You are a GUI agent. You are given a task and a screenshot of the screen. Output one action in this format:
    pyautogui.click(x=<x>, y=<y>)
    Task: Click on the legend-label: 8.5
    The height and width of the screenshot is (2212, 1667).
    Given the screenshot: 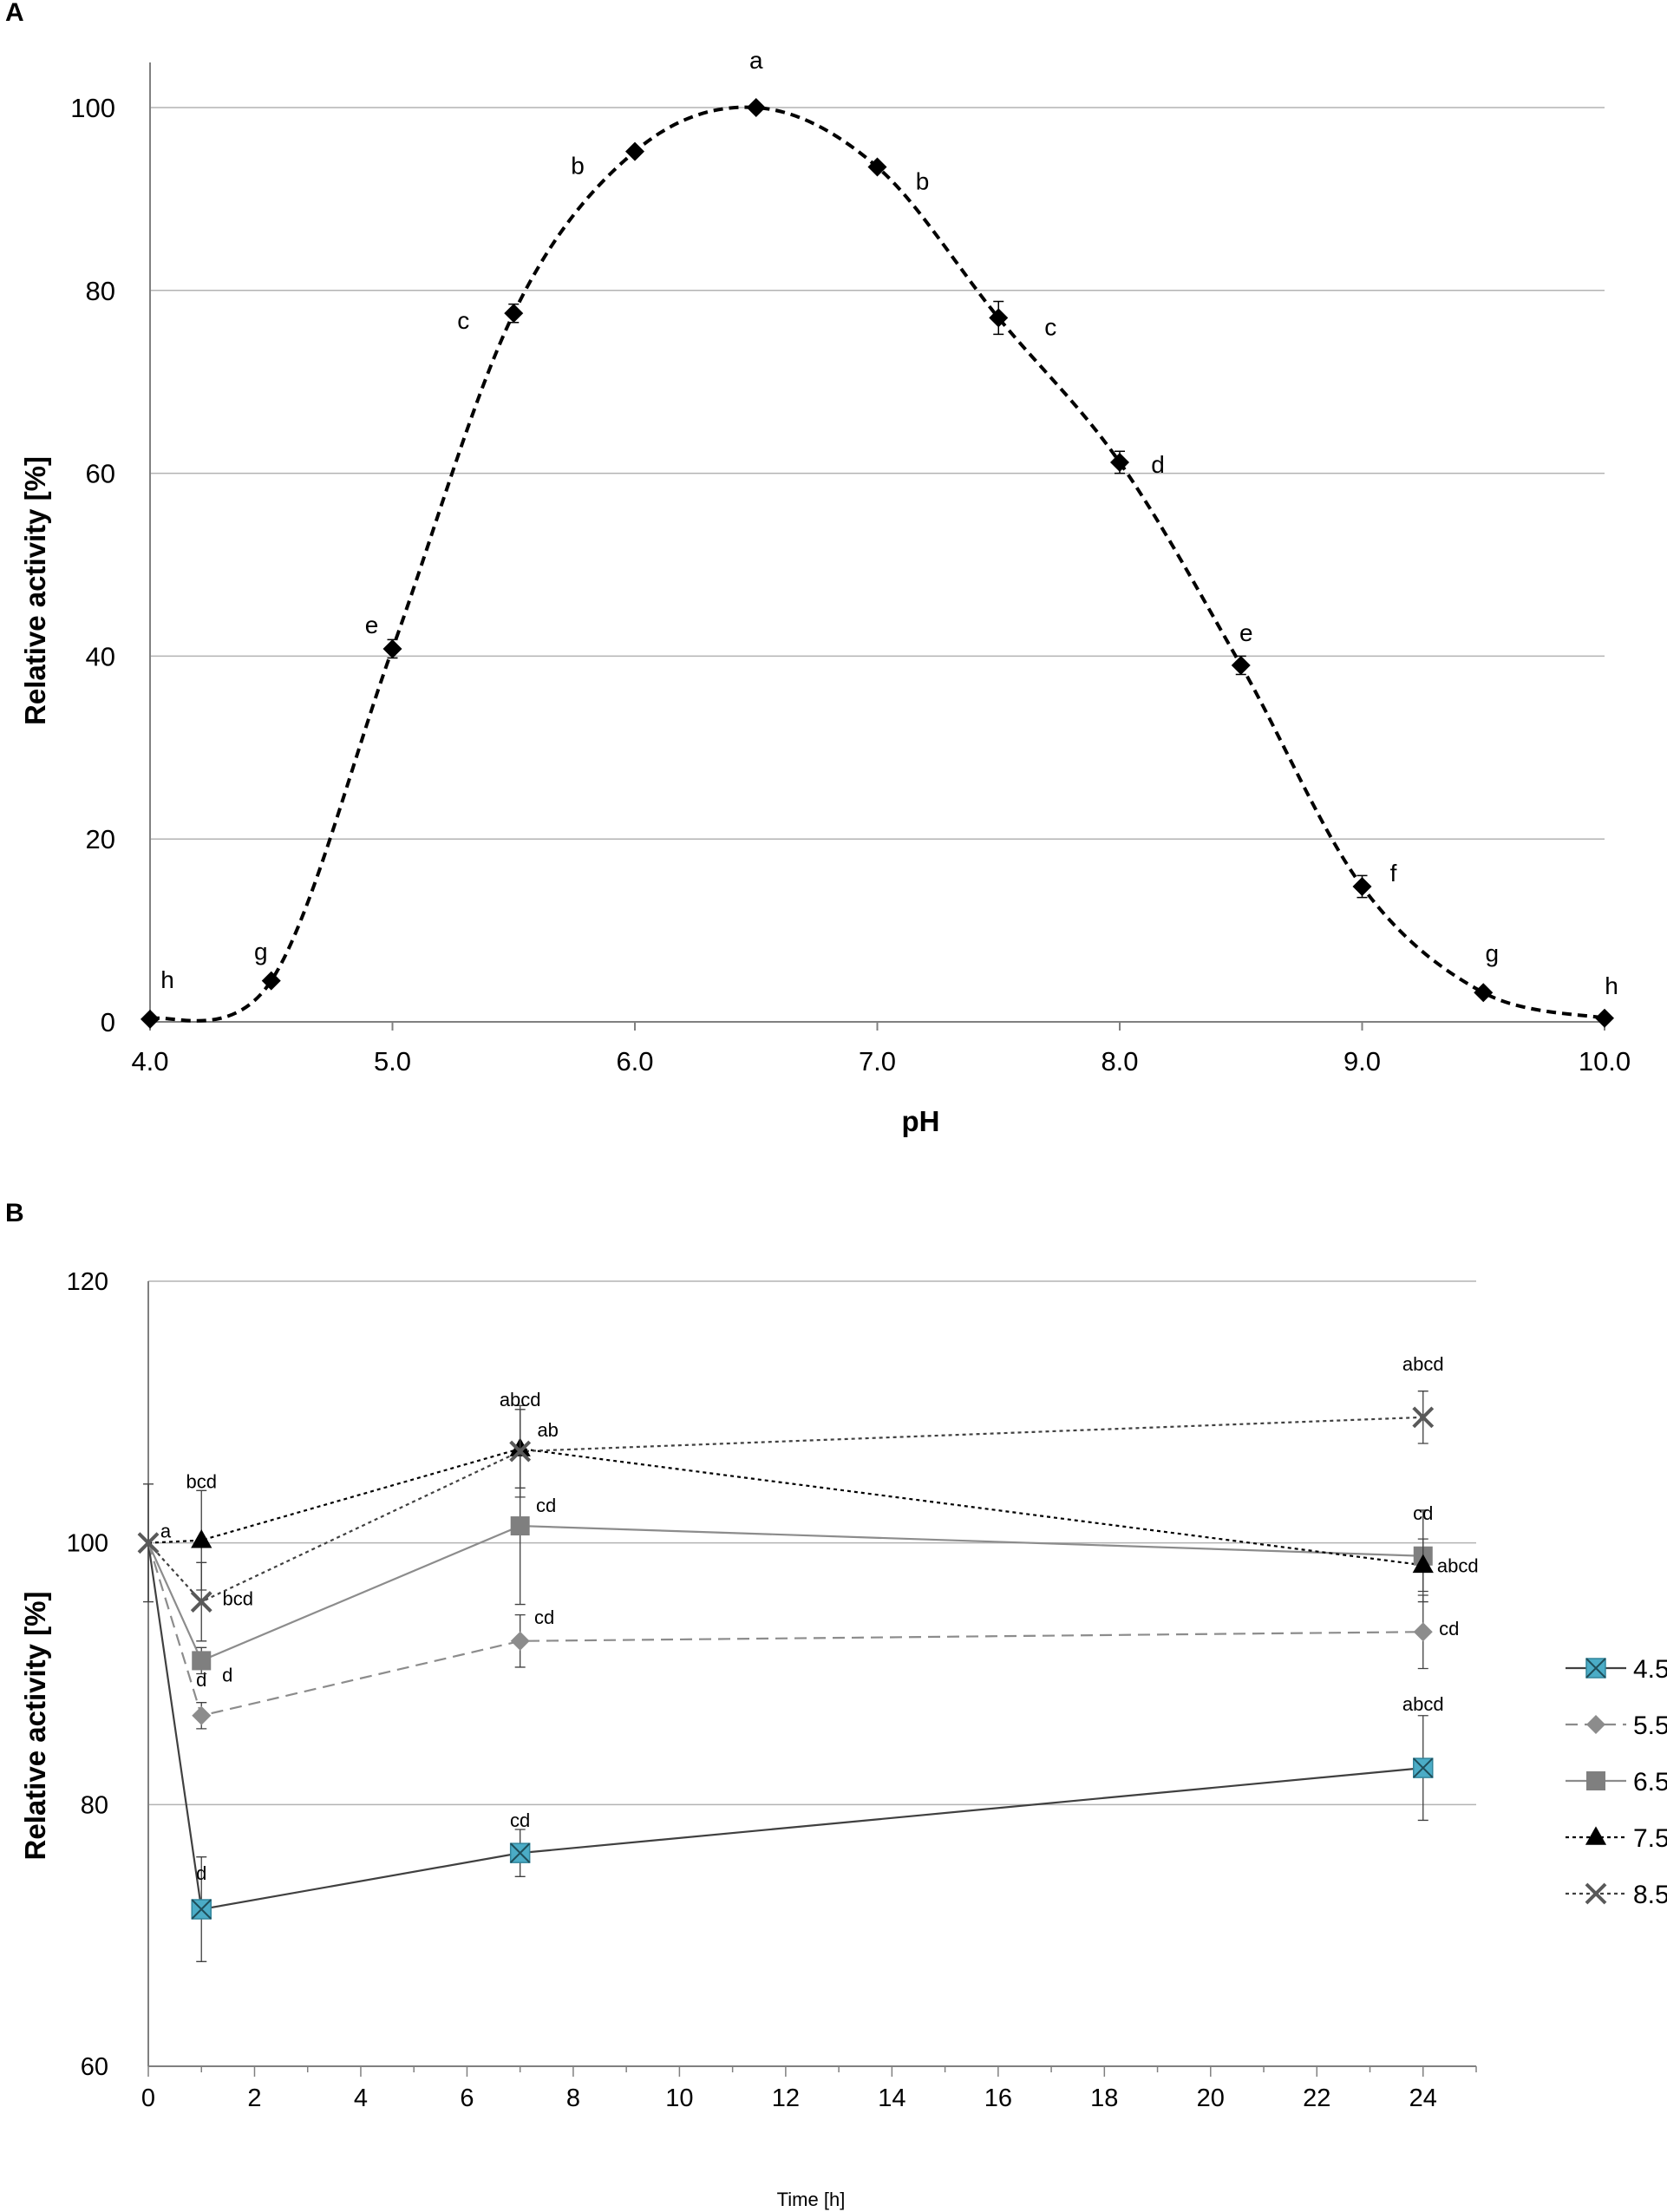 What is the action you would take?
    pyautogui.click(x=1650, y=1895)
    